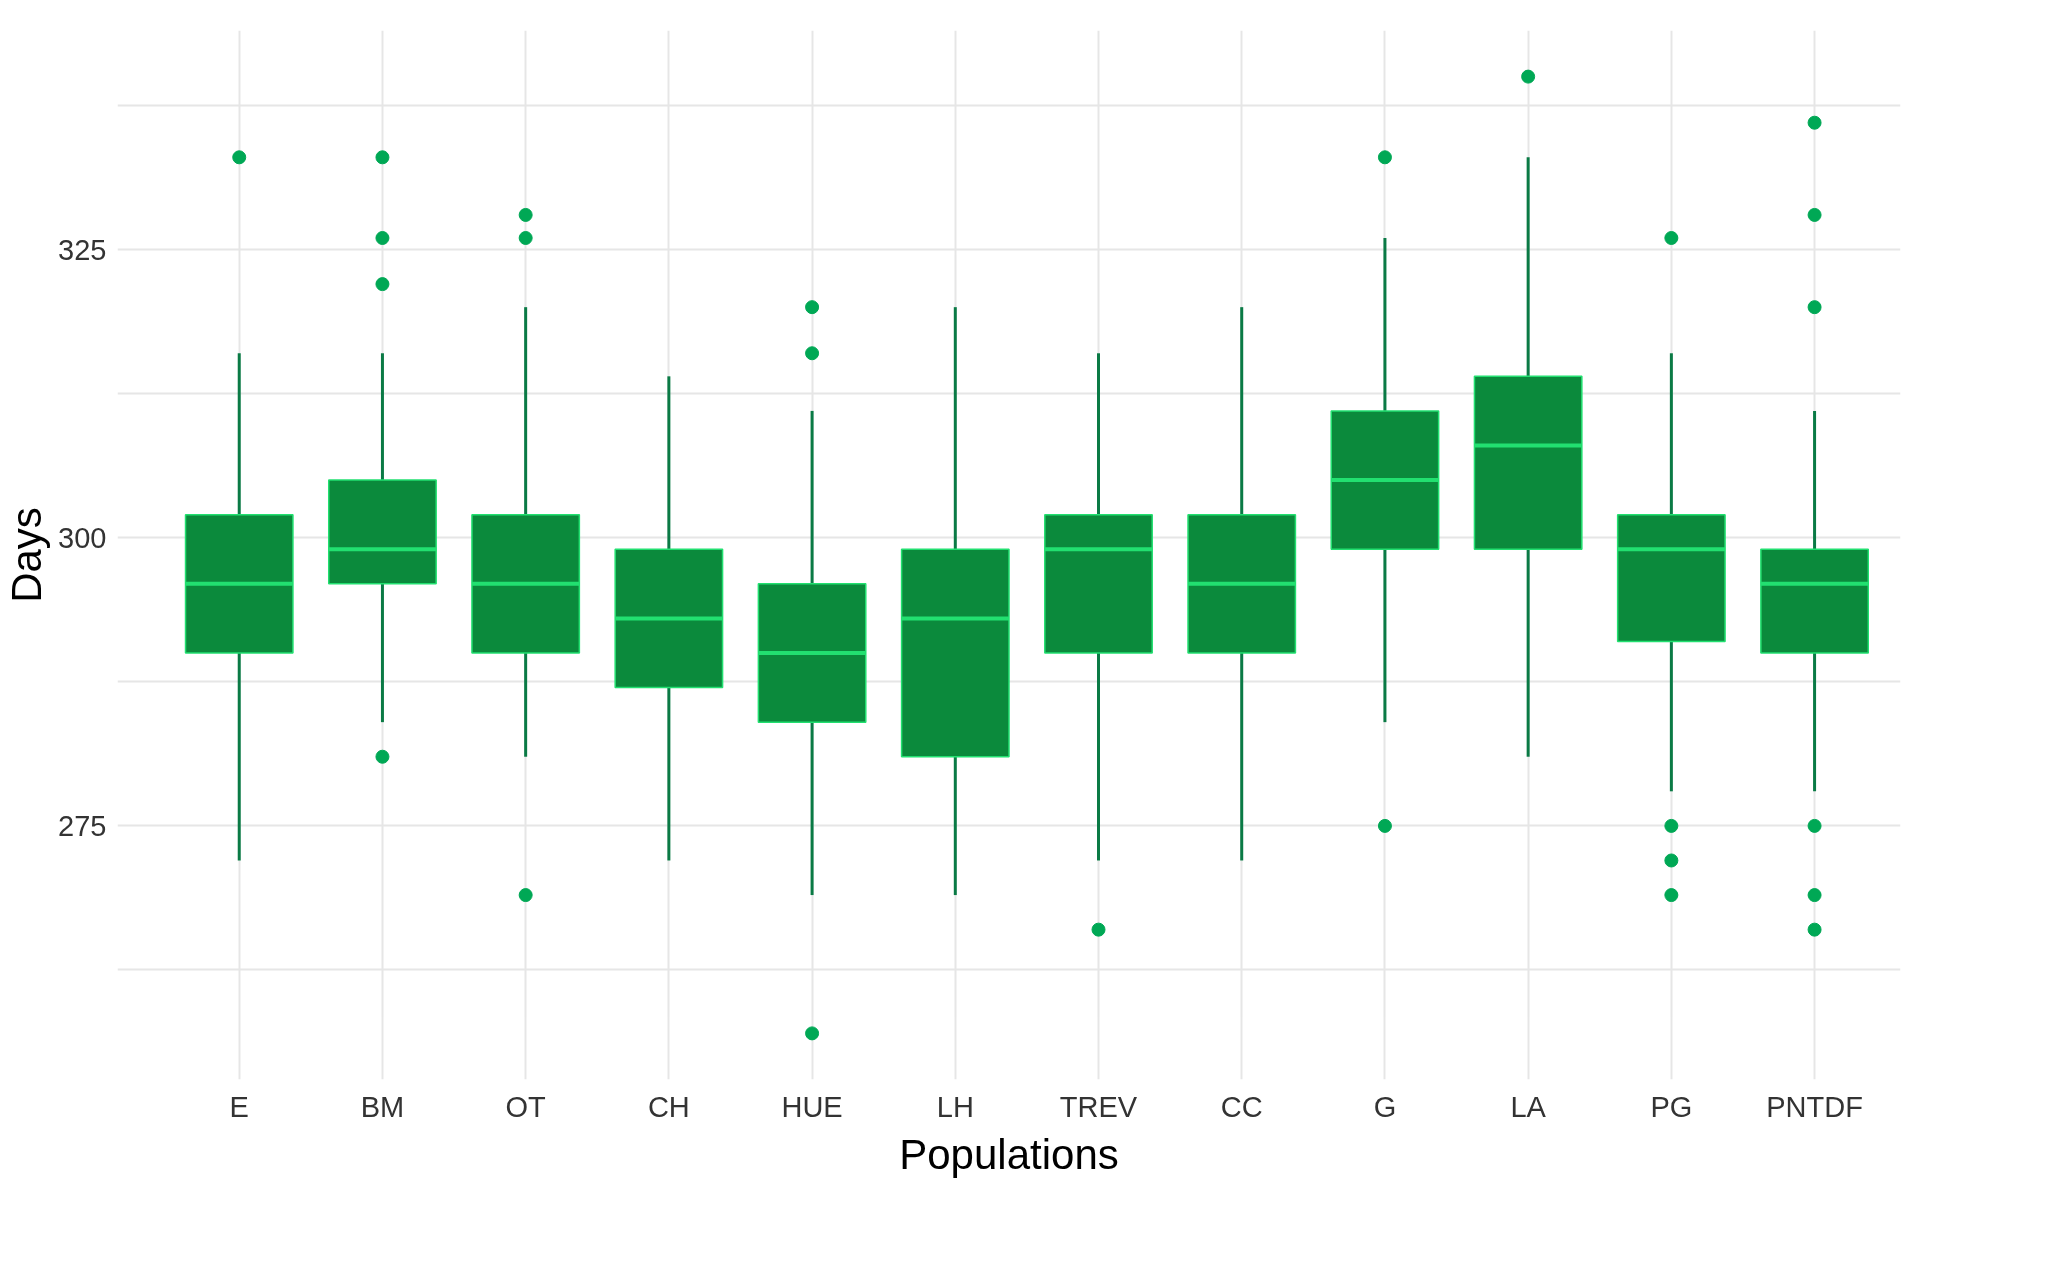 The width and height of the screenshot is (2050, 1263). What do you see at coordinates (1814, 1106) in the screenshot?
I see `x-tick-label: PNTDF` at bounding box center [1814, 1106].